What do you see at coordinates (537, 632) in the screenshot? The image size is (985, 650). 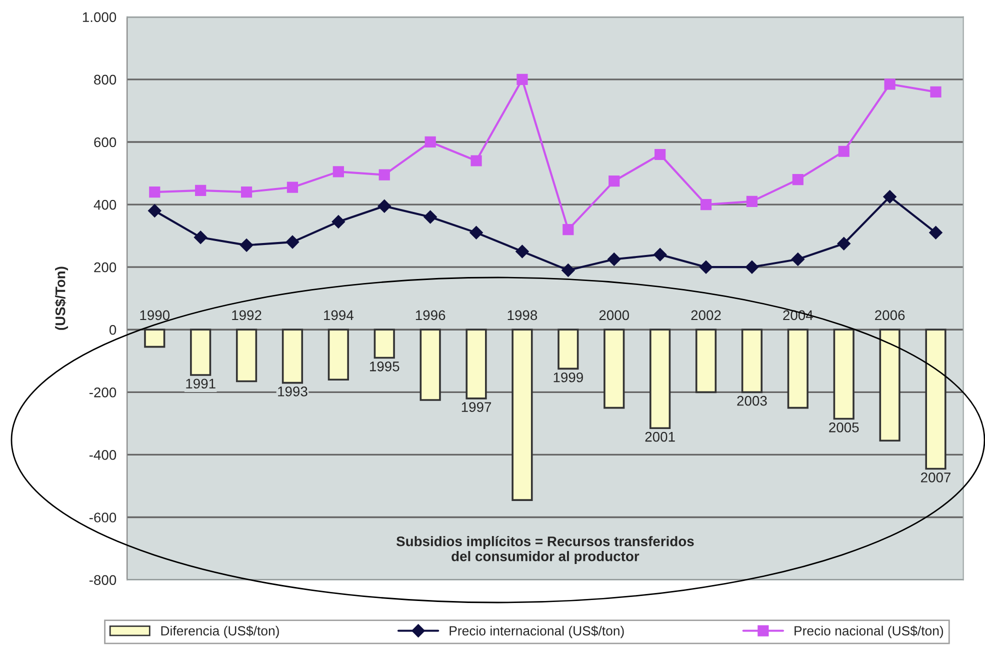 I see `legend-label: Precio internacional (US$/ton)` at bounding box center [537, 632].